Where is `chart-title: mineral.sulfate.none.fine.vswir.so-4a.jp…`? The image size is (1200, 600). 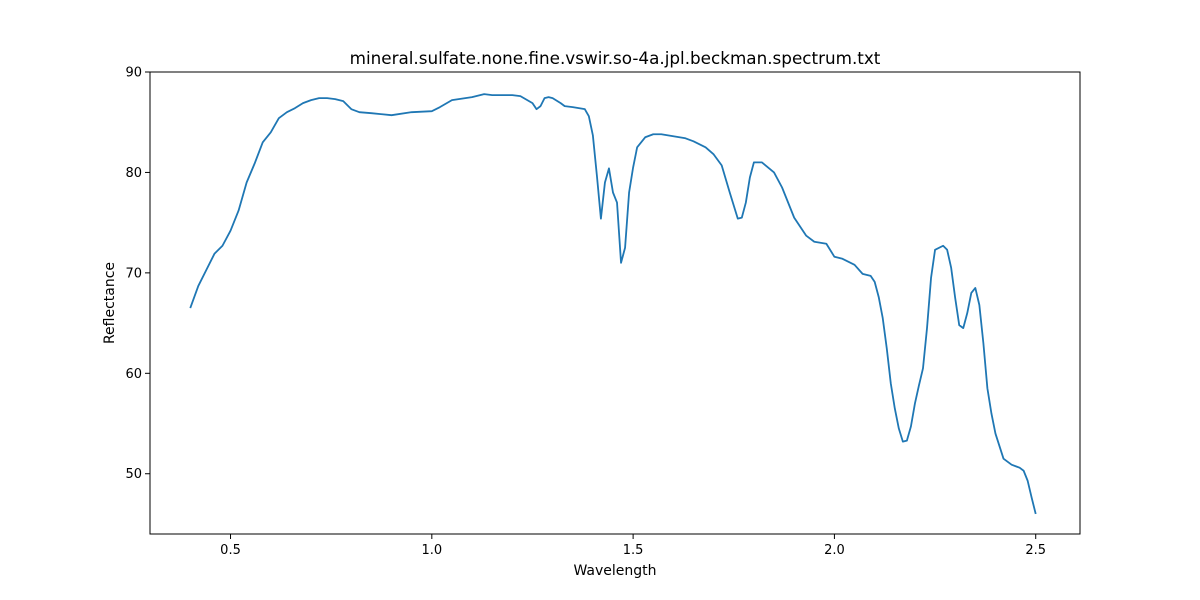
chart-title: mineral.sulfate.none.fine.vswir.so-4a.jp… is located at coordinates (615, 58).